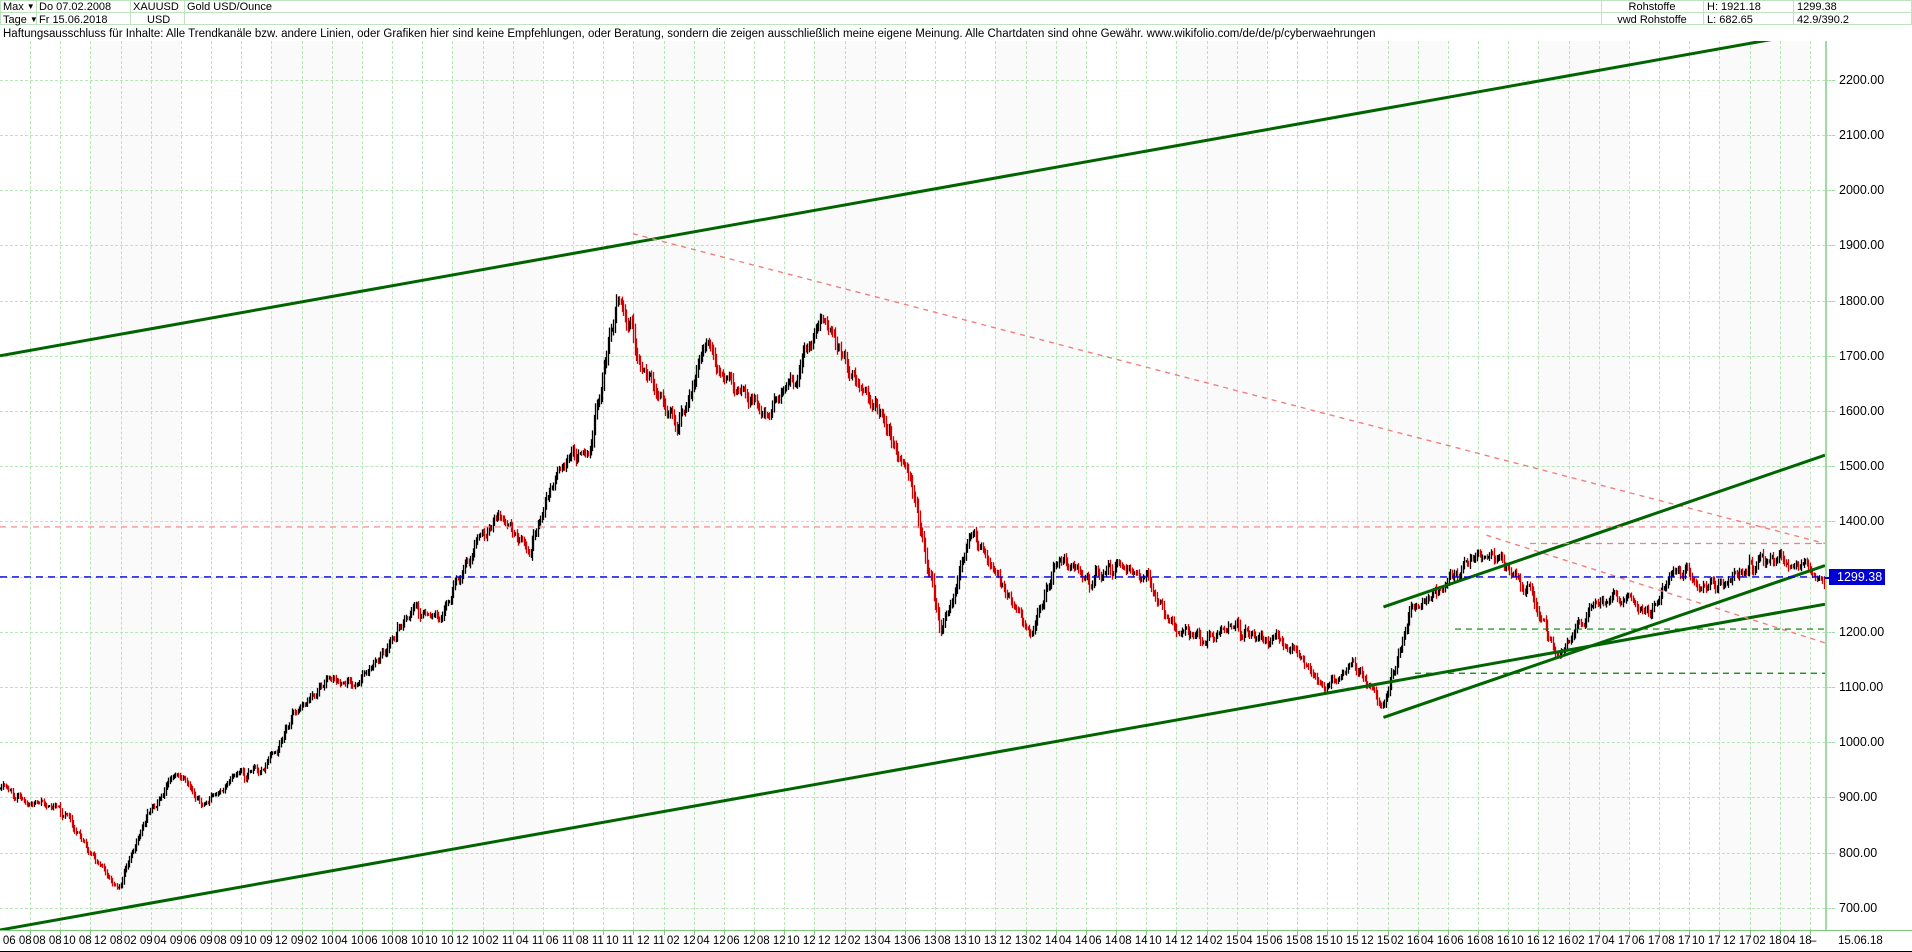 Image resolution: width=1912 pixels, height=952 pixels. Describe the element at coordinates (1556, 941) in the screenshot. I see `date-axis-label: 12 16` at that location.